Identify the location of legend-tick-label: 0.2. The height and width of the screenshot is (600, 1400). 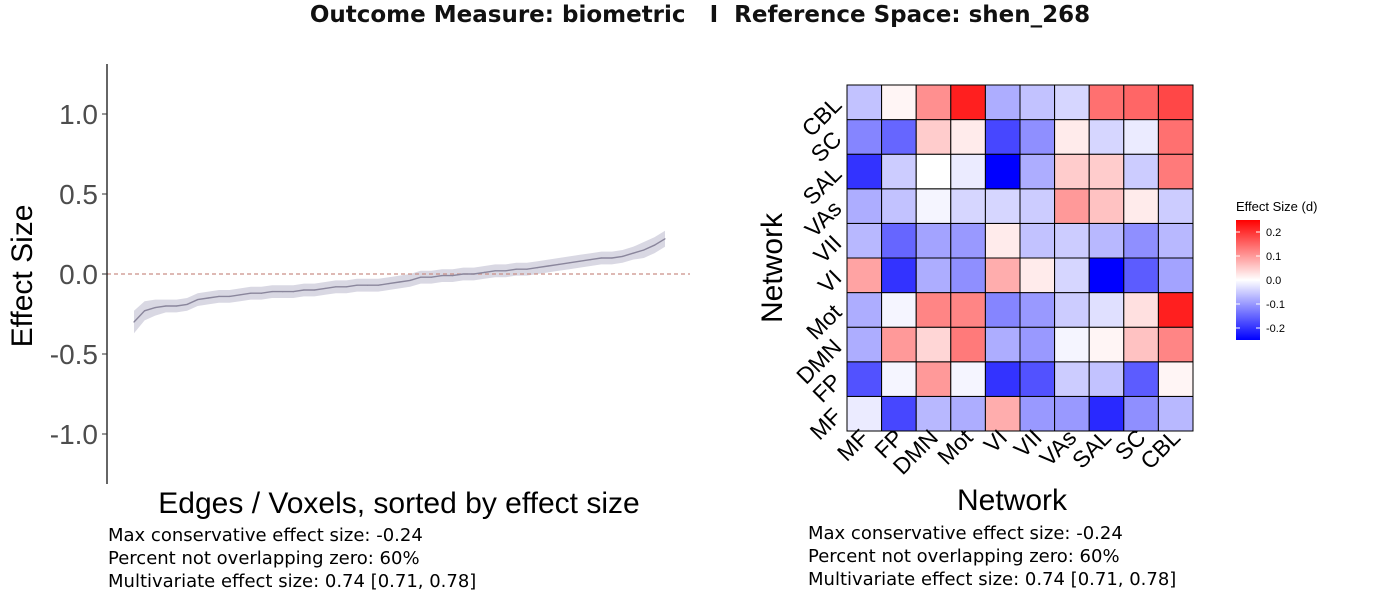
(1273, 233).